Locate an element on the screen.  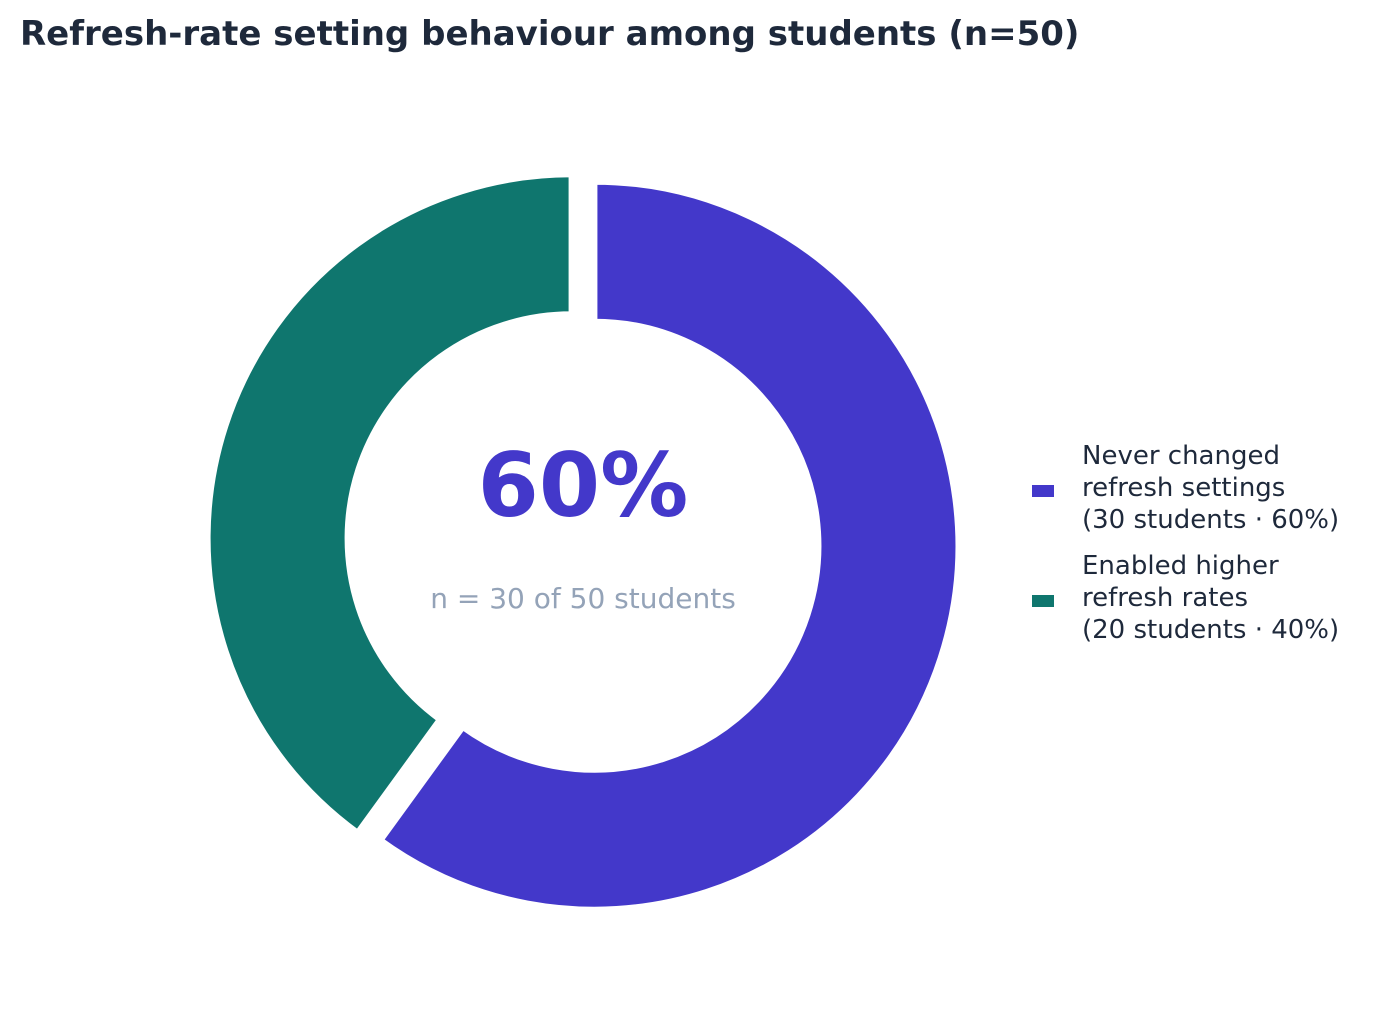
center-value-label: 60% is located at coordinates (583, 485).